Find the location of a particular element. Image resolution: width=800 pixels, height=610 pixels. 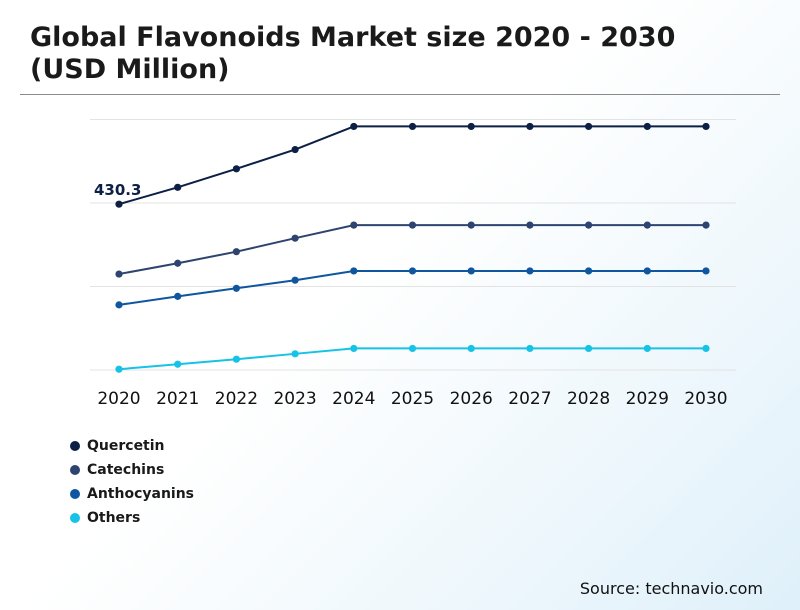

x-tick-label: 2029 is located at coordinates (647, 399).